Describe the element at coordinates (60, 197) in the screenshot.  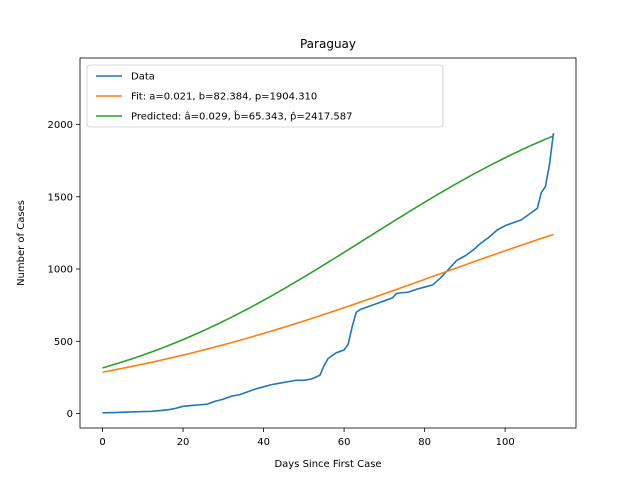
I see `y-tick-label: 1500` at that location.